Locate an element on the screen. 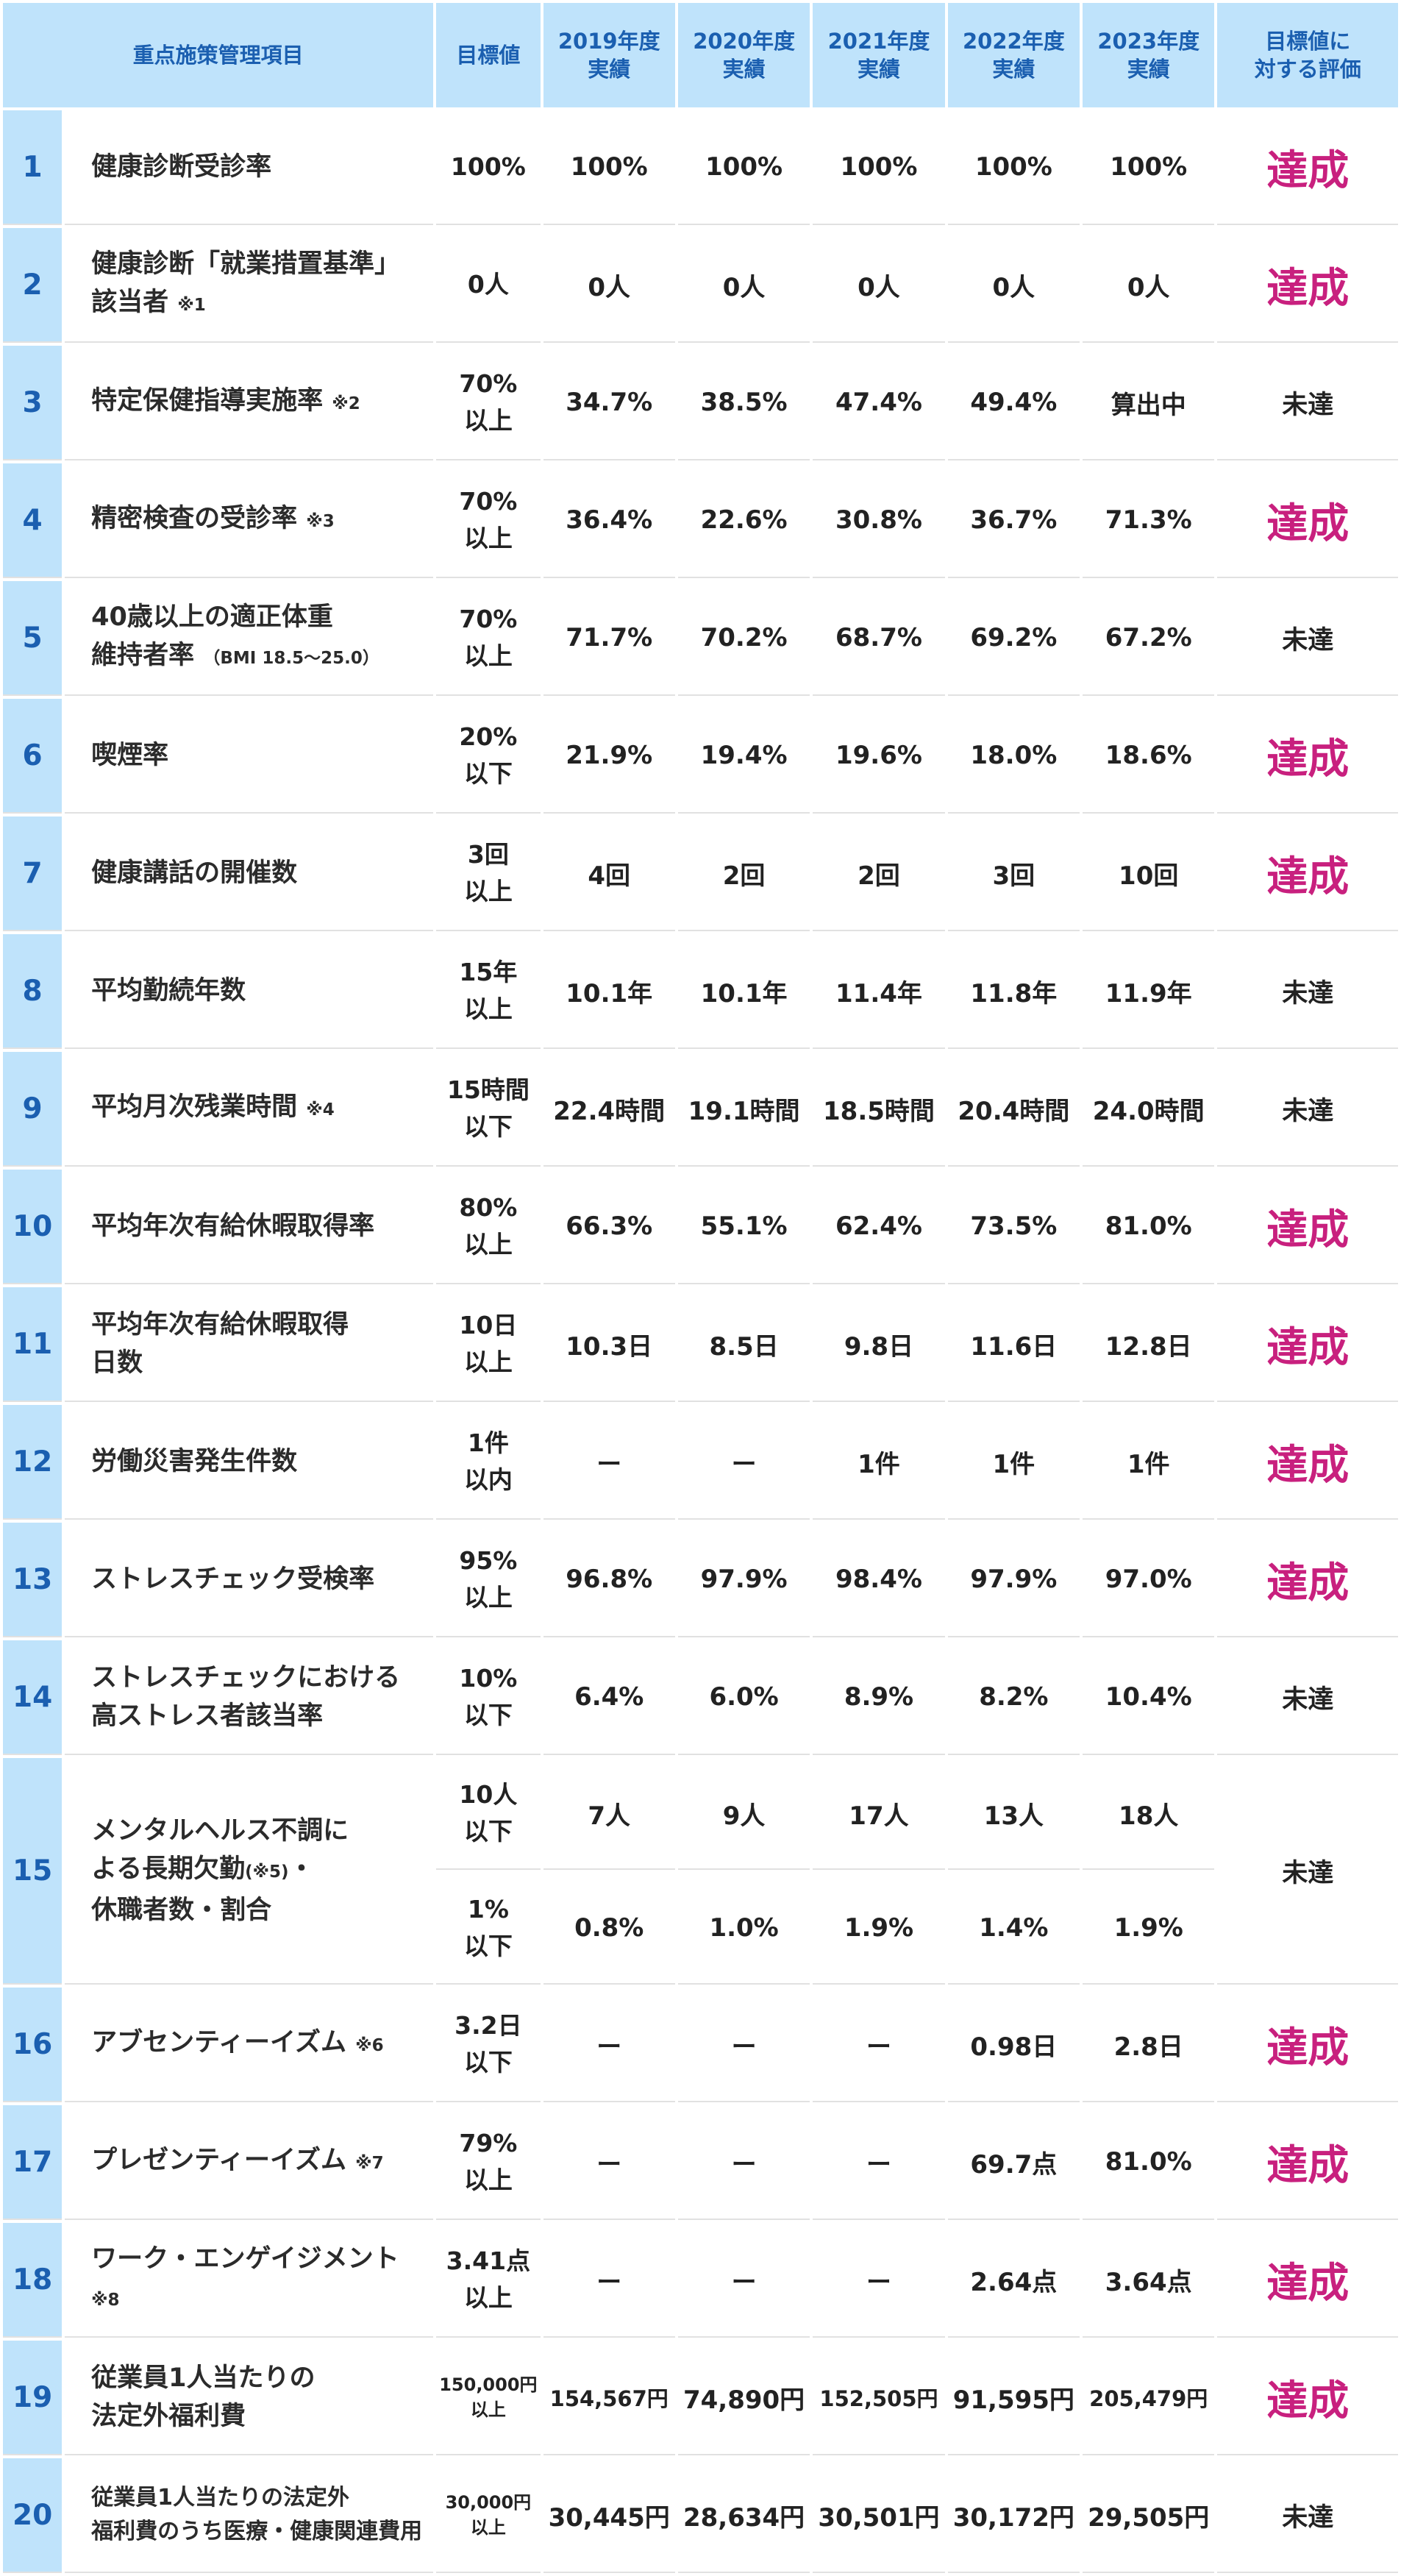 Image resolution: width=1401 pixels, height=2576 pixels. item-label: 労働災害発生件数 is located at coordinates (194, 1461).